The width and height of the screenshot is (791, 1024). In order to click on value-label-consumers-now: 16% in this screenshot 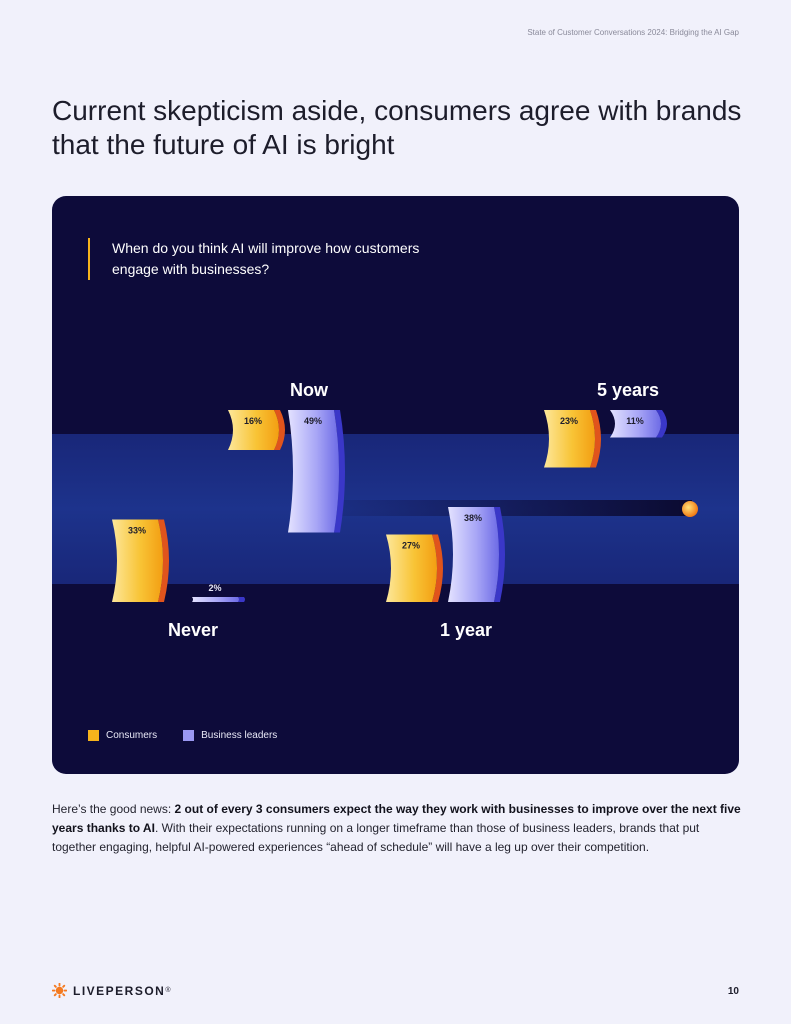, I will do `click(253, 421)`.